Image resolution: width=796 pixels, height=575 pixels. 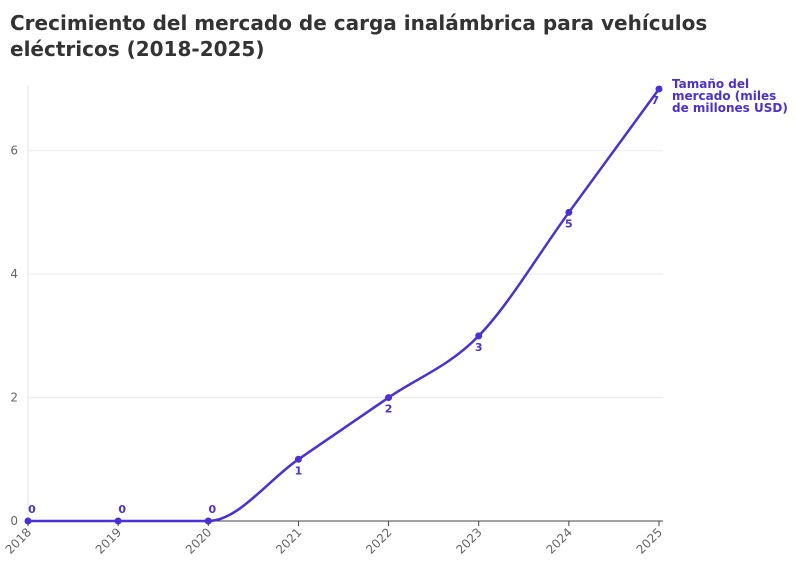 I want to click on data-label: 3, so click(x=479, y=347).